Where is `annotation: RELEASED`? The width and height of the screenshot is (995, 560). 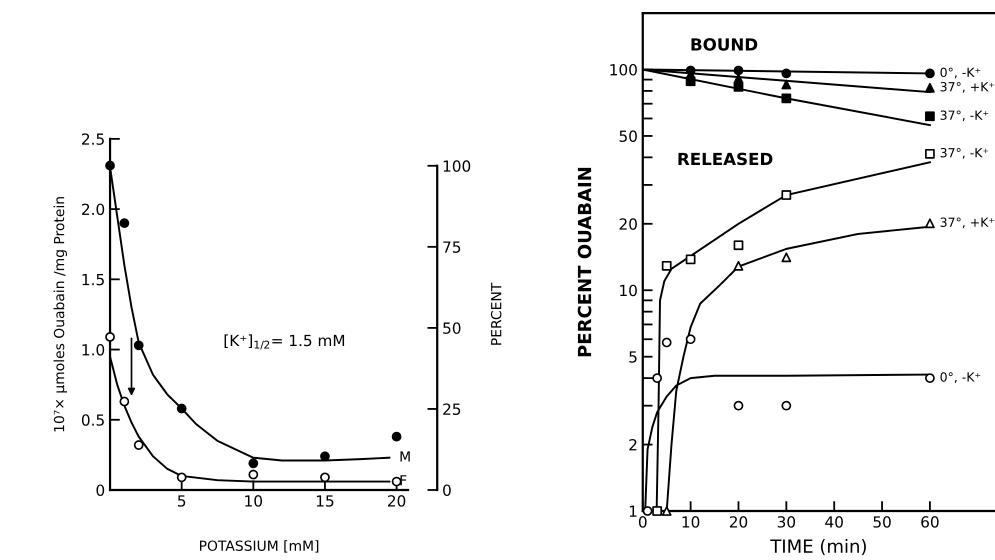
annotation: RELEASED is located at coordinates (725, 159).